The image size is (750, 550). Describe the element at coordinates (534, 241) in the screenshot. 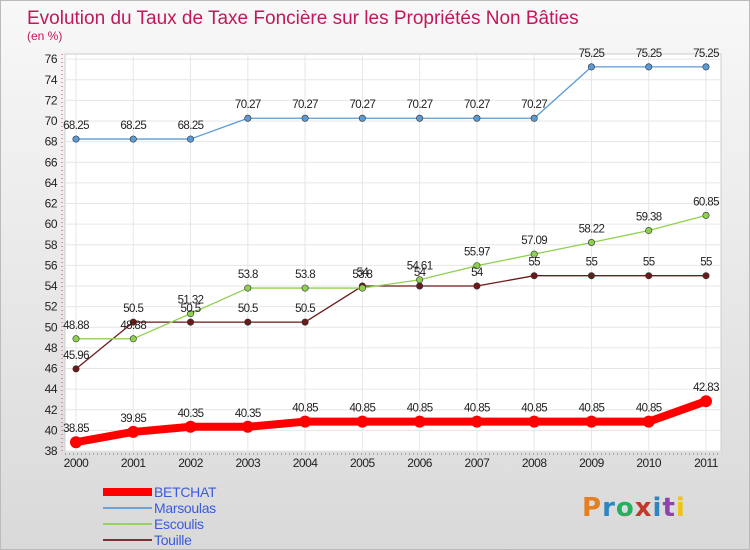

I see `data-label: 57.09` at that location.